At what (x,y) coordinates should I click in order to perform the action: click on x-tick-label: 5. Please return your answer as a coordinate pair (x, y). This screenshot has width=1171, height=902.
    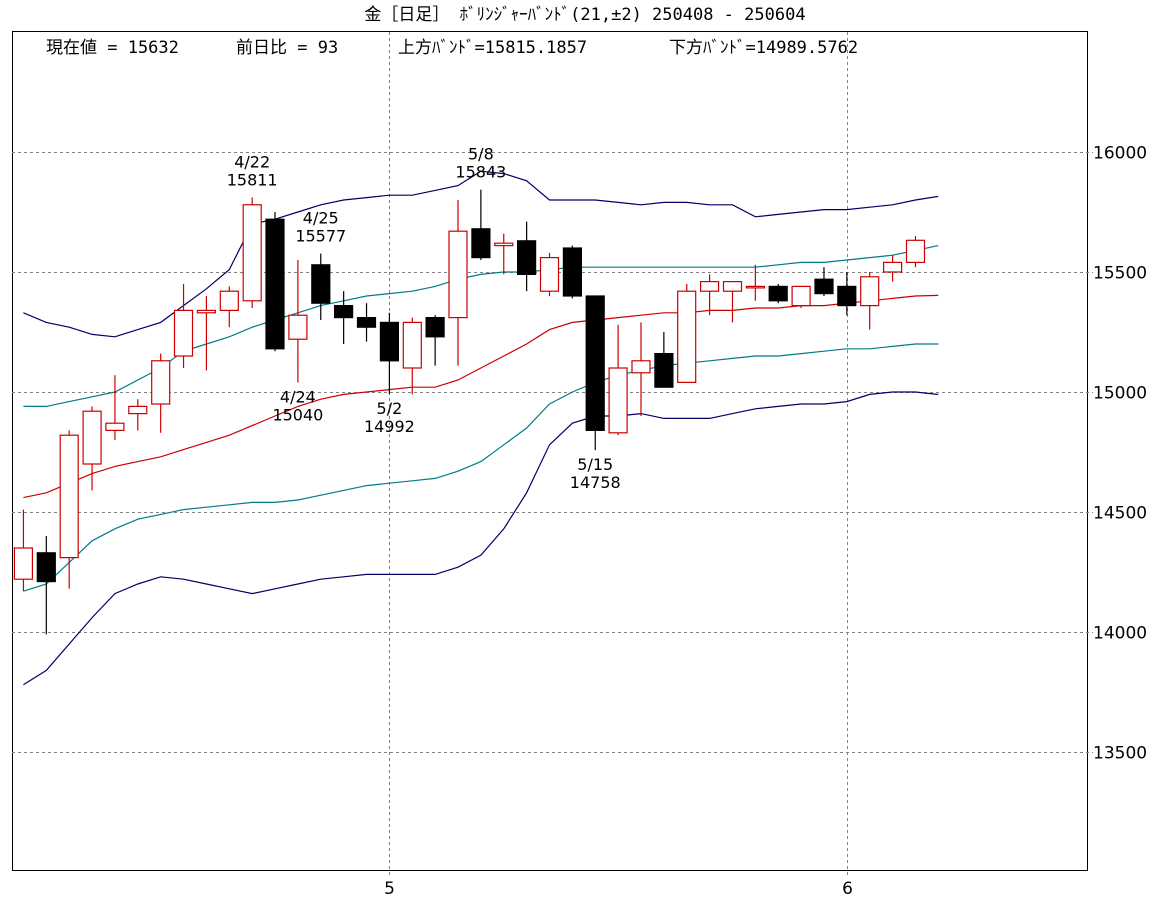
    Looking at the image, I should click on (389, 889).